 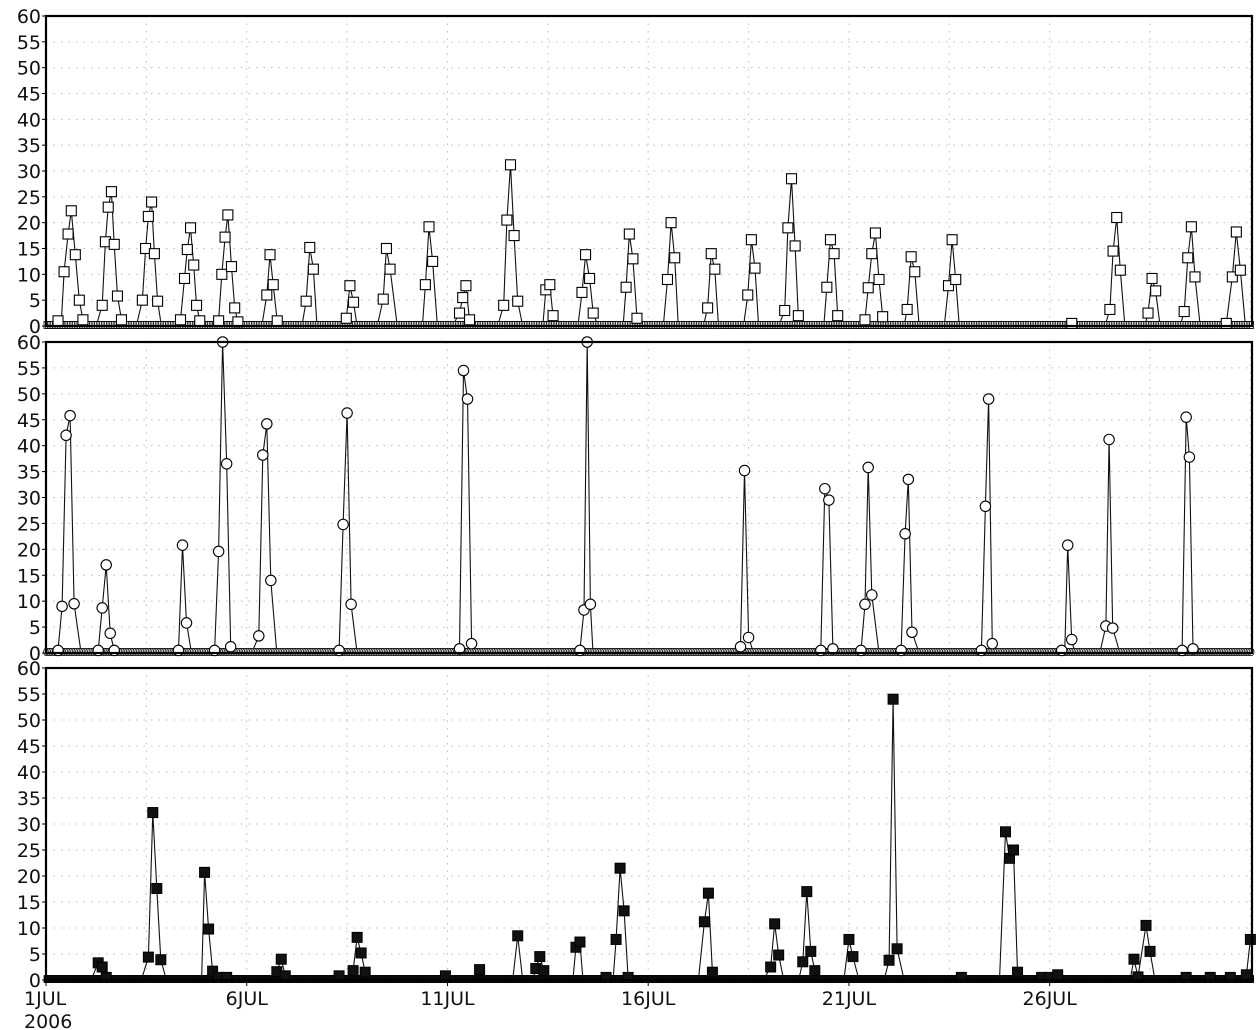 What do you see at coordinates (29, 695) in the screenshot?
I see `y-tick-label: 55` at bounding box center [29, 695].